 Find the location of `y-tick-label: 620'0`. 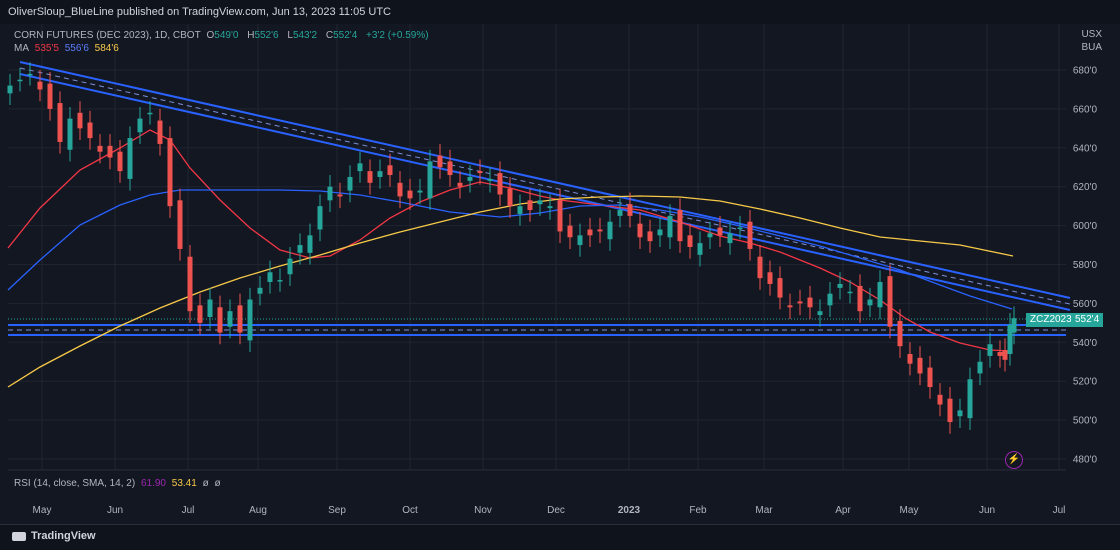

y-tick-label: 620'0 is located at coordinates (1085, 187).